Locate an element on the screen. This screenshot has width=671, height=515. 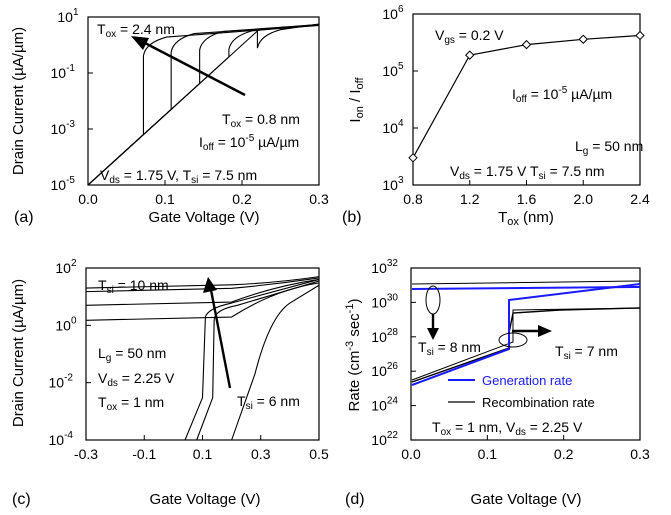
panel-d-frame is located at coordinates (525, 354).